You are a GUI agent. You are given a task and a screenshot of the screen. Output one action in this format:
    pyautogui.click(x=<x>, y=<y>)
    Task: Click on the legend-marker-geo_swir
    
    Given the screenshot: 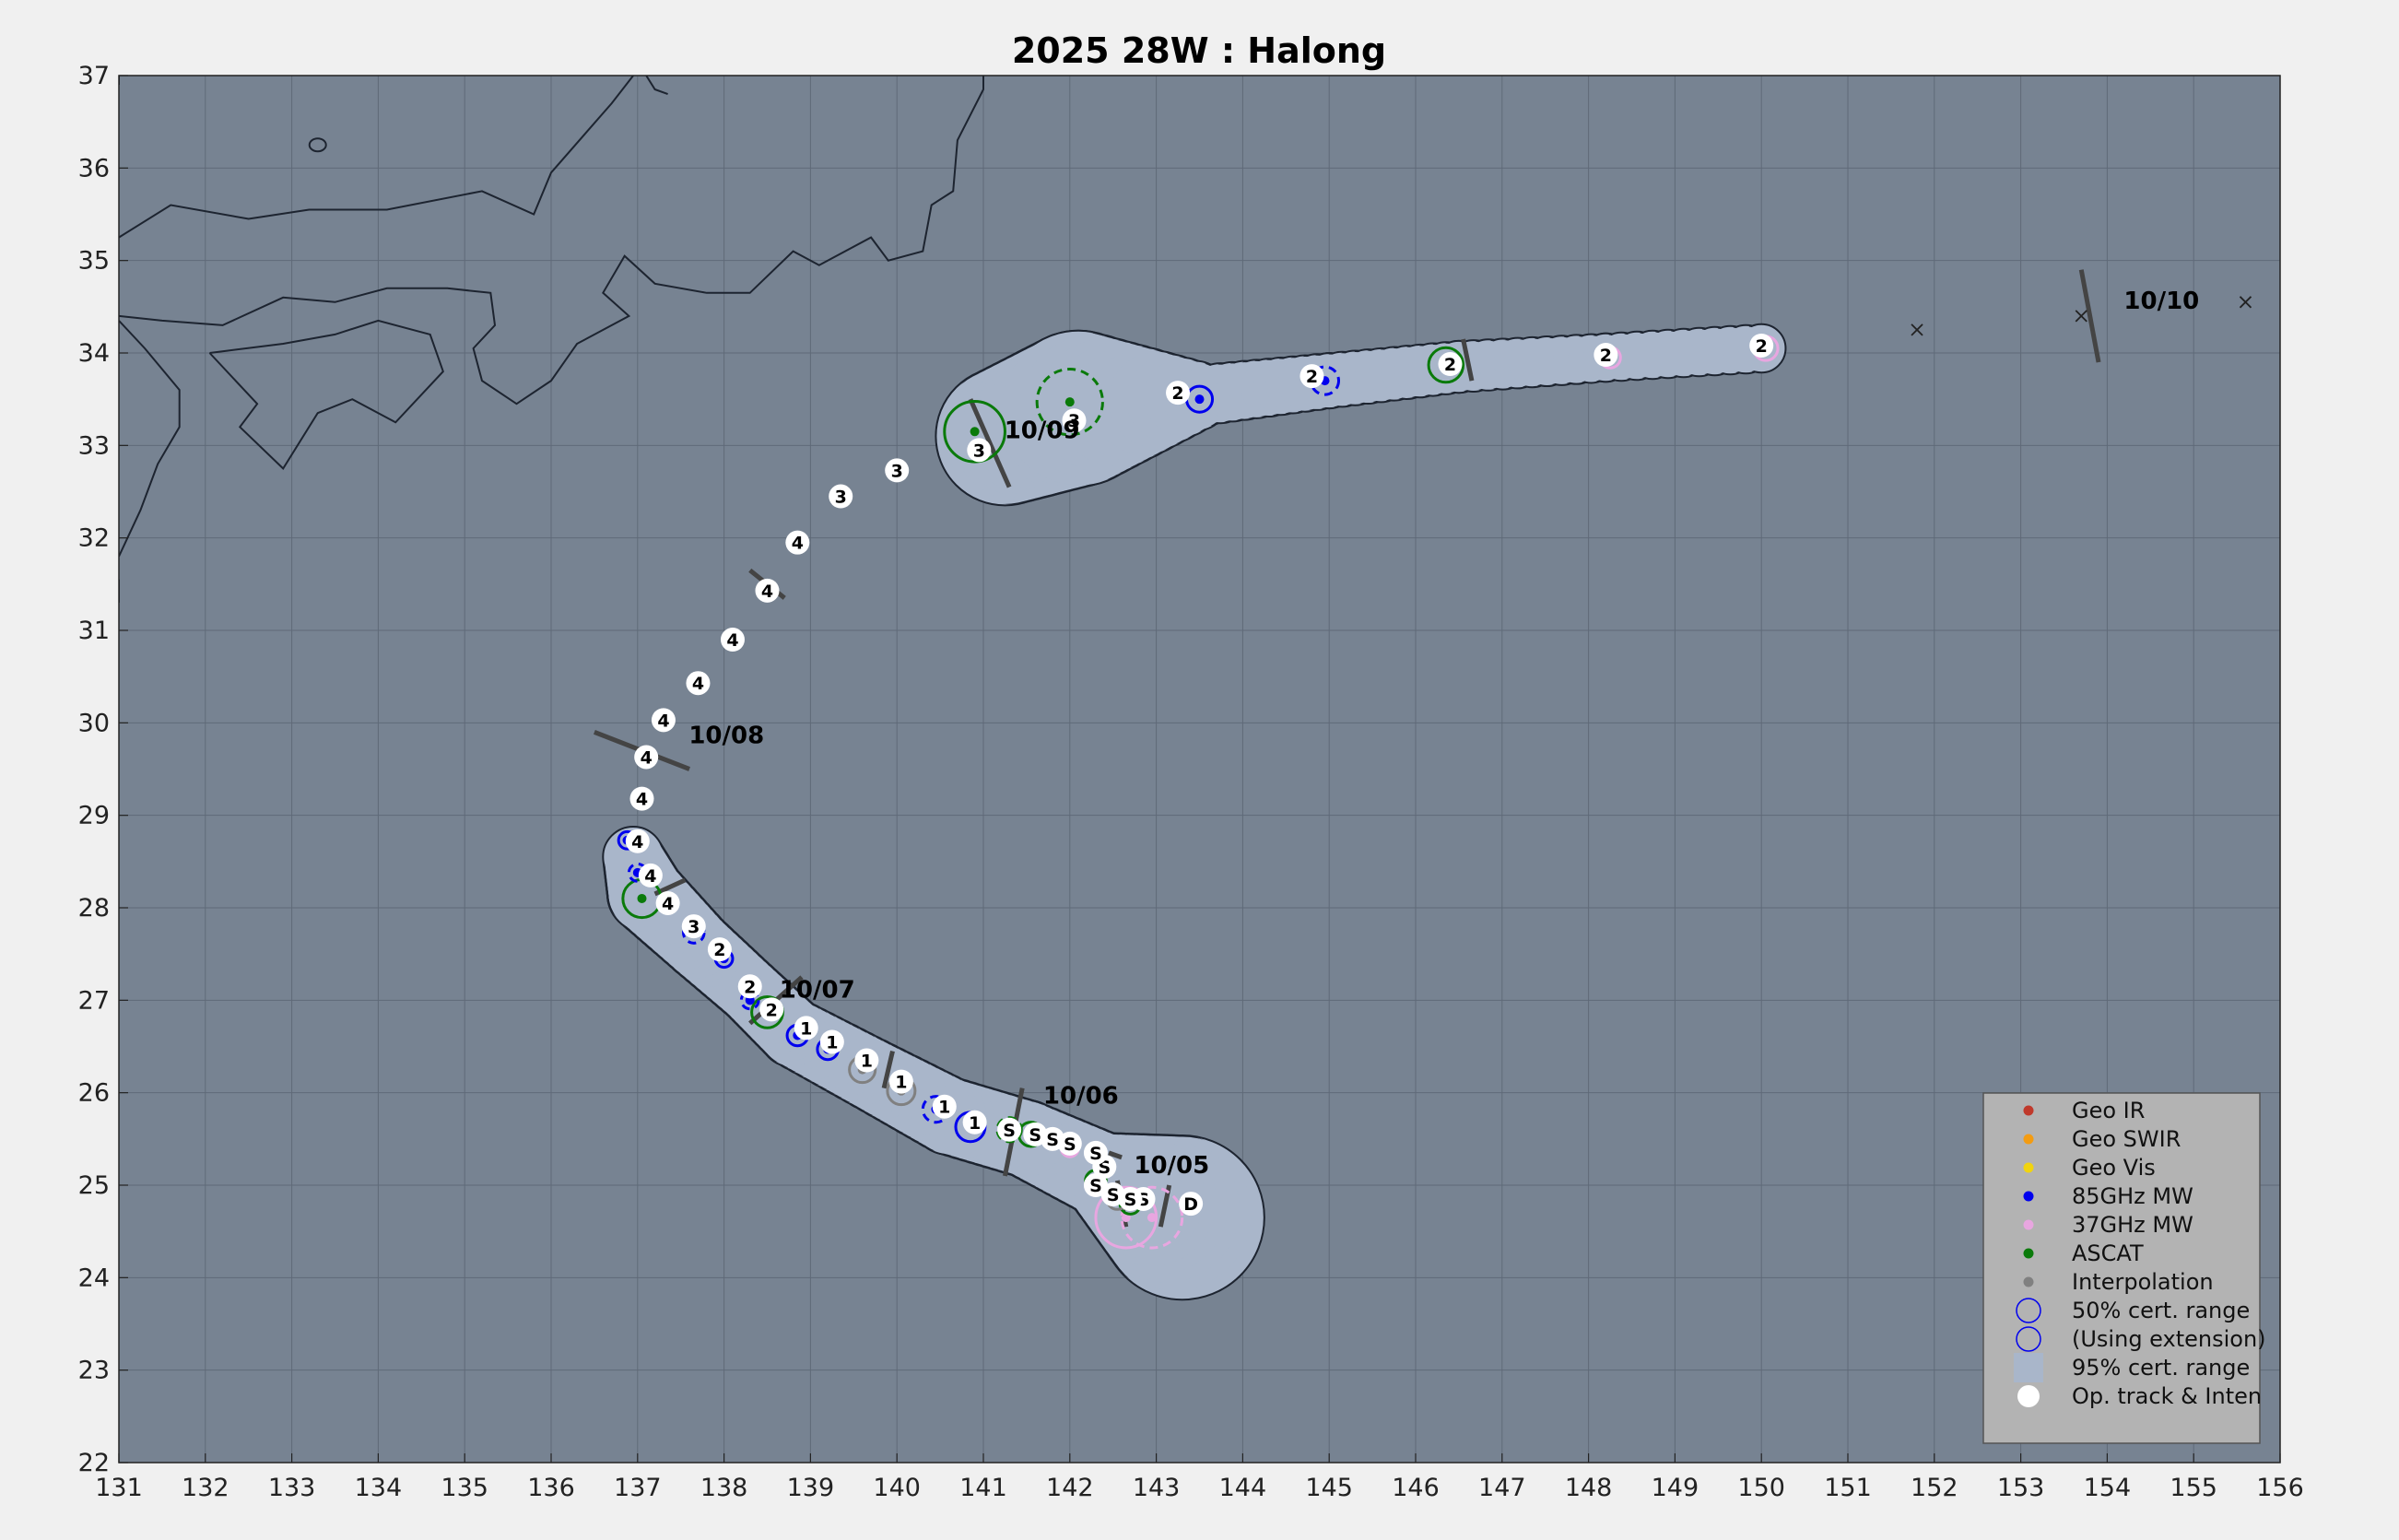 What is the action you would take?
    pyautogui.click(x=2028, y=1139)
    